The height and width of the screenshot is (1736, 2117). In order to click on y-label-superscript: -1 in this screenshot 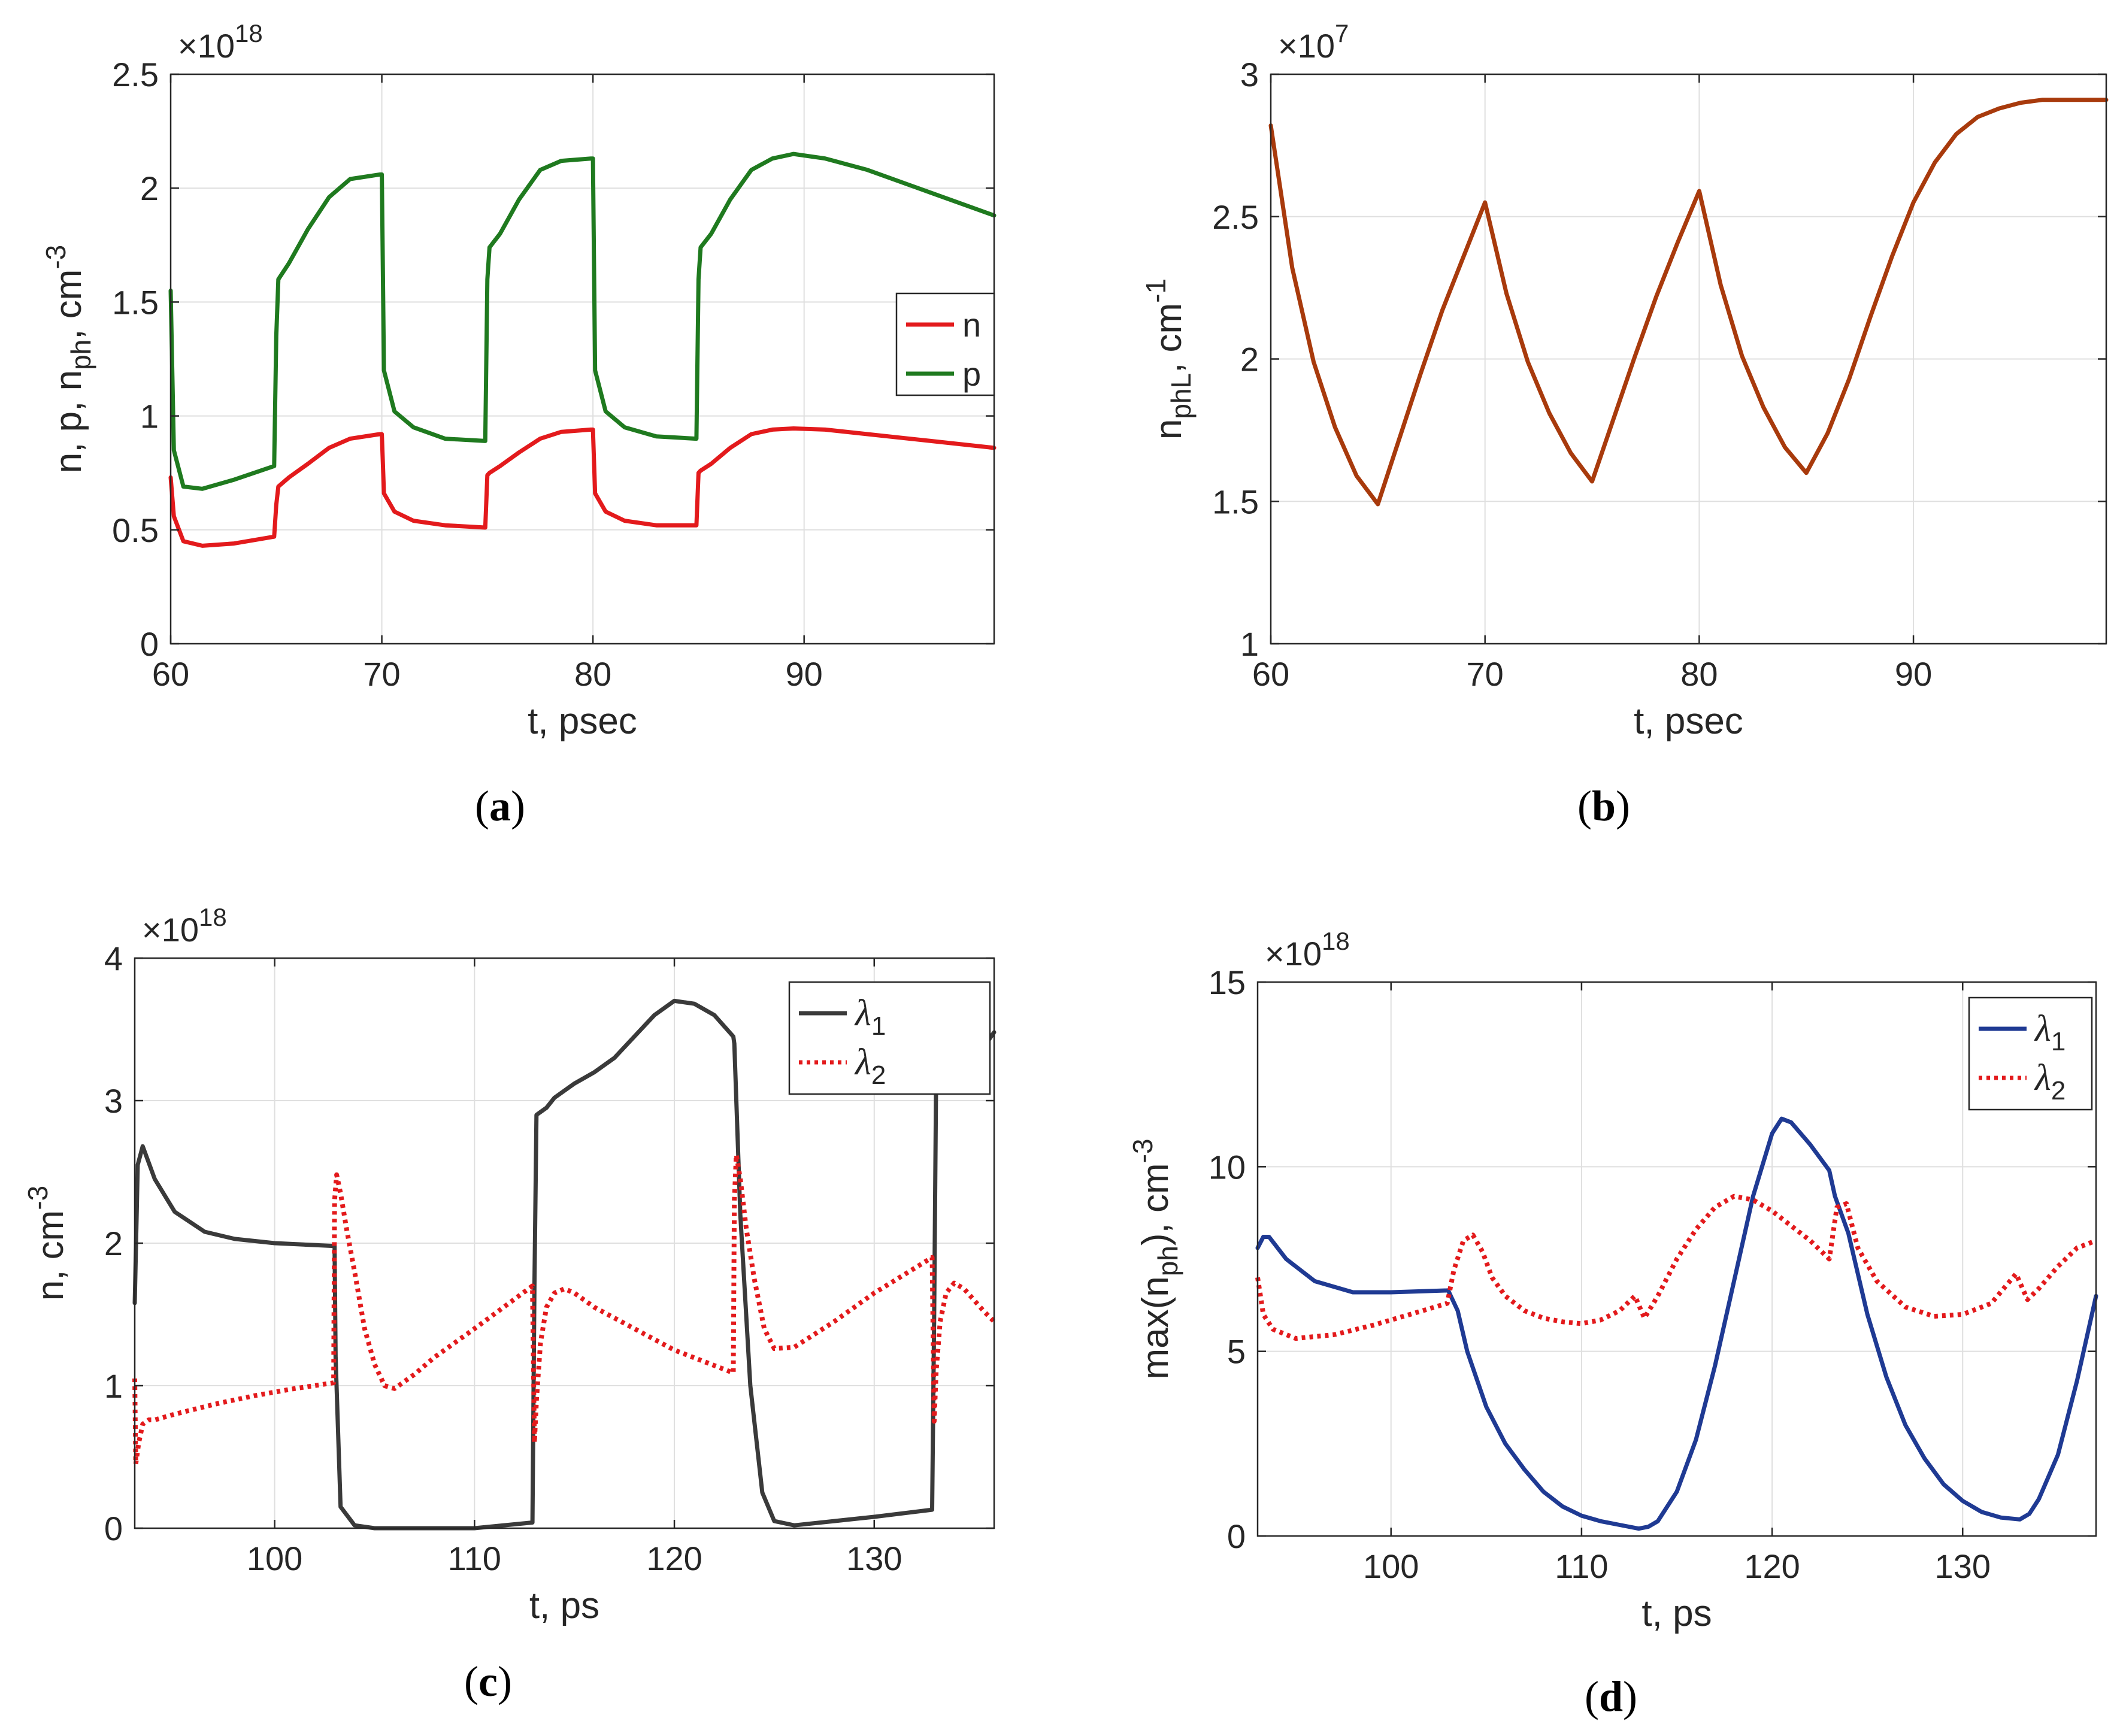, I will do `click(1155, 290)`.